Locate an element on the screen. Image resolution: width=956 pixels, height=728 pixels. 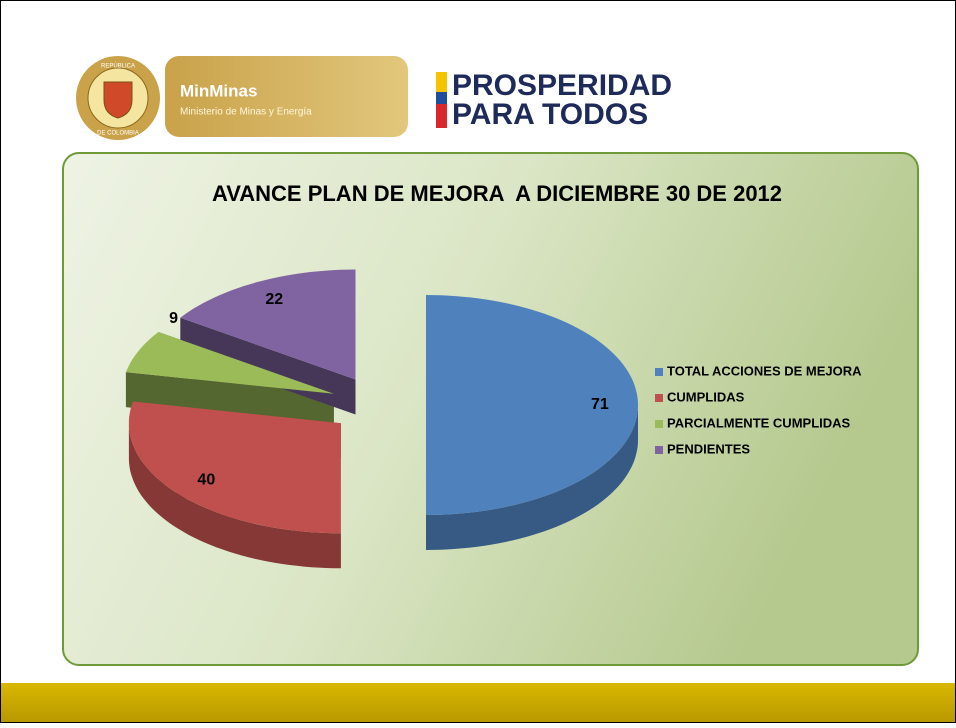
seal-text: REPÚBLICA is located at coordinates (118, 66).